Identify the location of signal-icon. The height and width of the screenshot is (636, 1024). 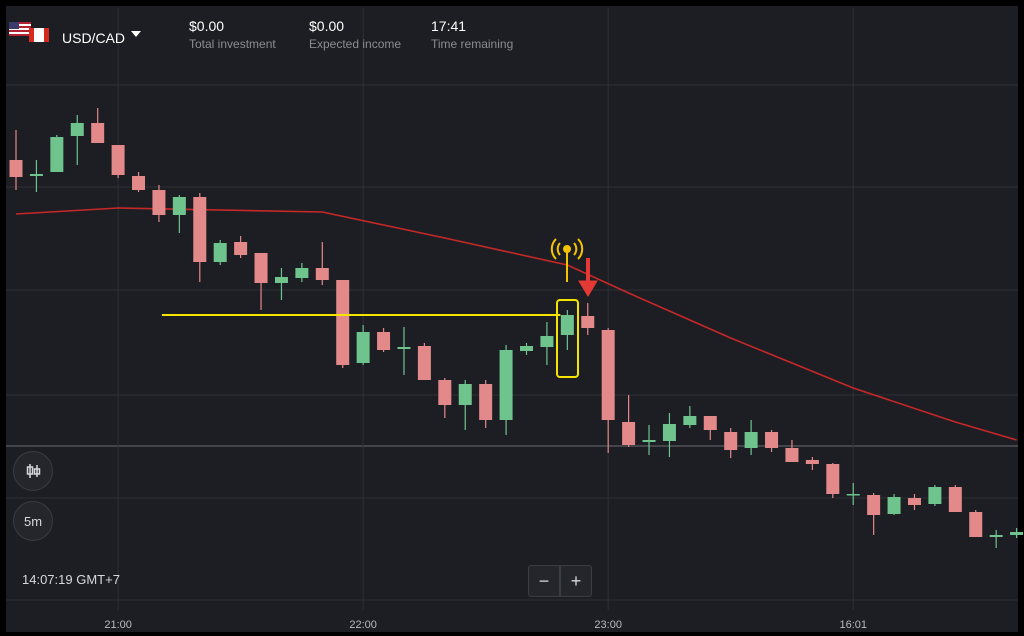
(567, 260).